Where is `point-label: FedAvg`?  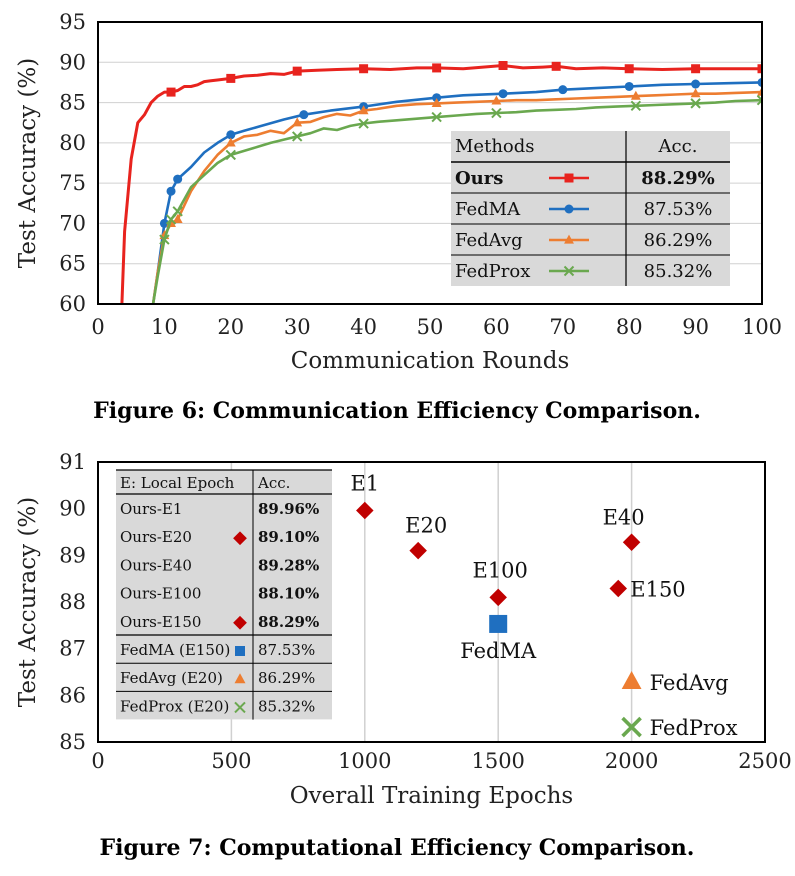
point-label: FedAvg is located at coordinates (689, 683).